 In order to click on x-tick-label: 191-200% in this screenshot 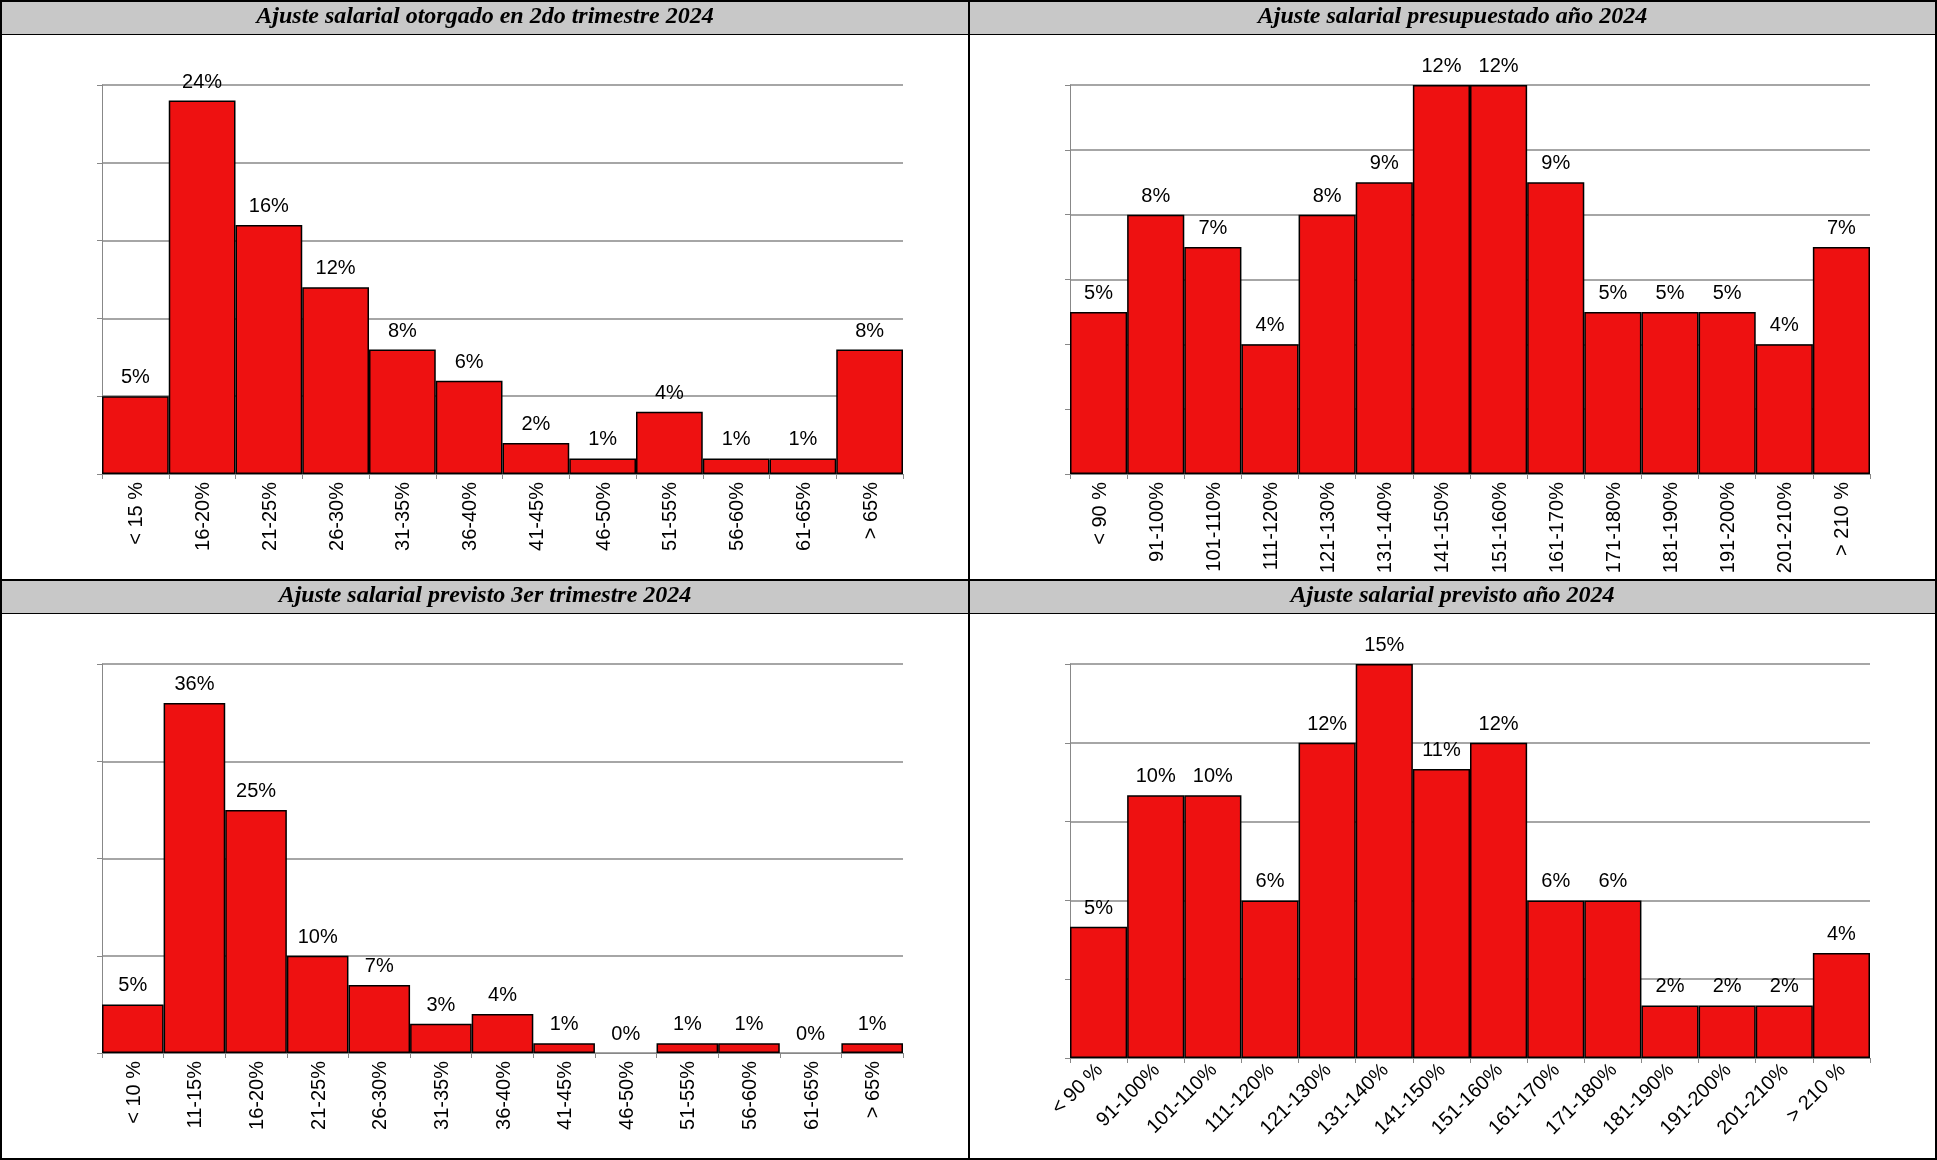, I will do `click(1727, 527)`.